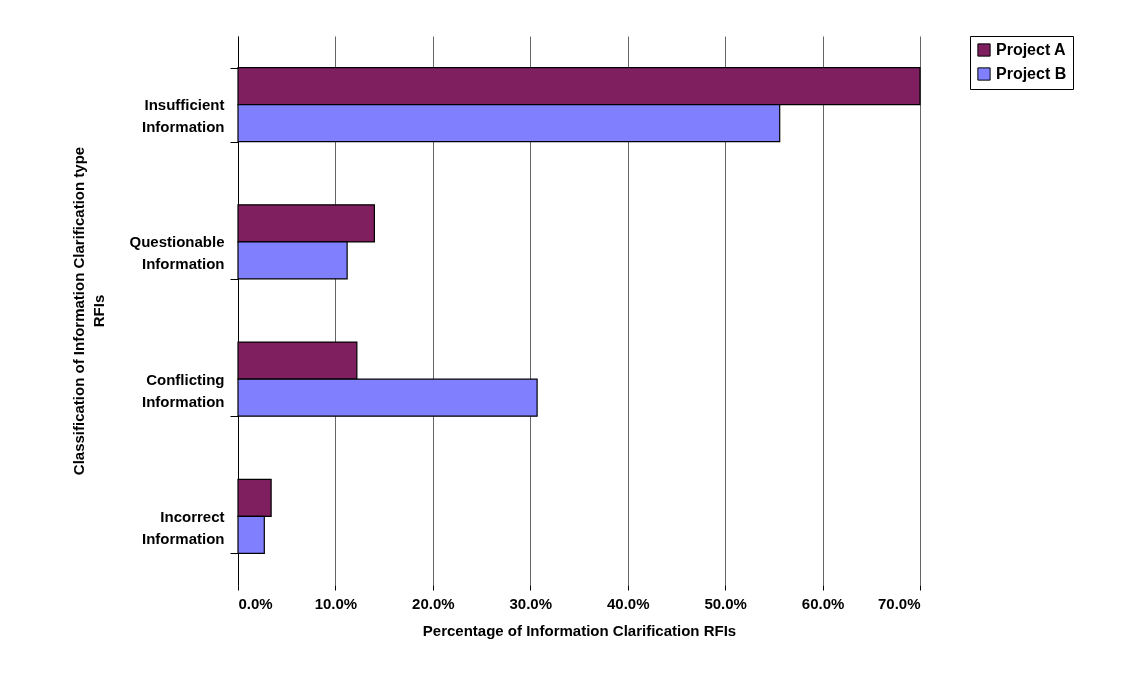  What do you see at coordinates (579, 630) in the screenshot?
I see `x-axis-title: Percentage of Information Clarification RFIs` at bounding box center [579, 630].